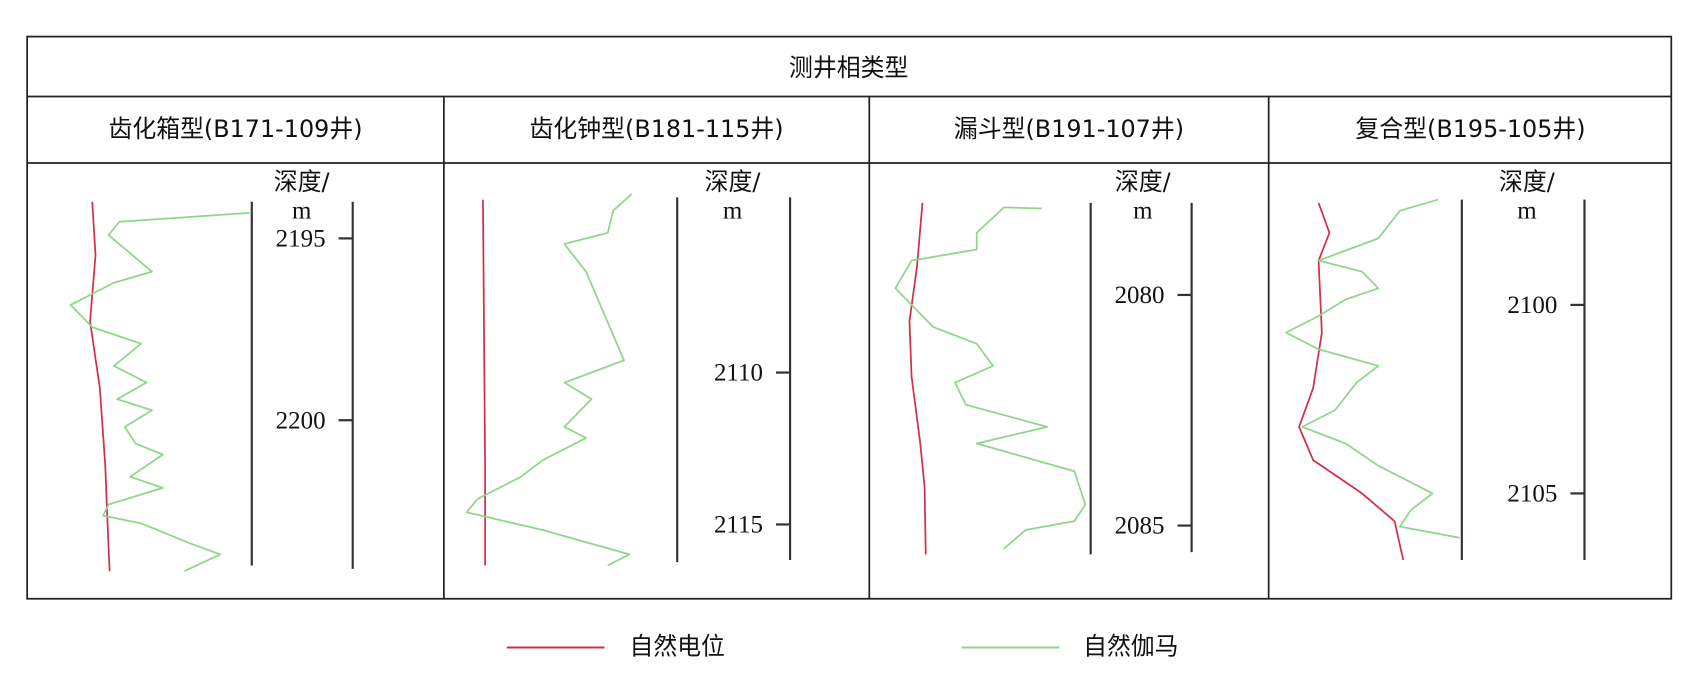 The image size is (1693, 693). I want to click on panel-title: 复合型(B195-105井), so click(1470, 129).